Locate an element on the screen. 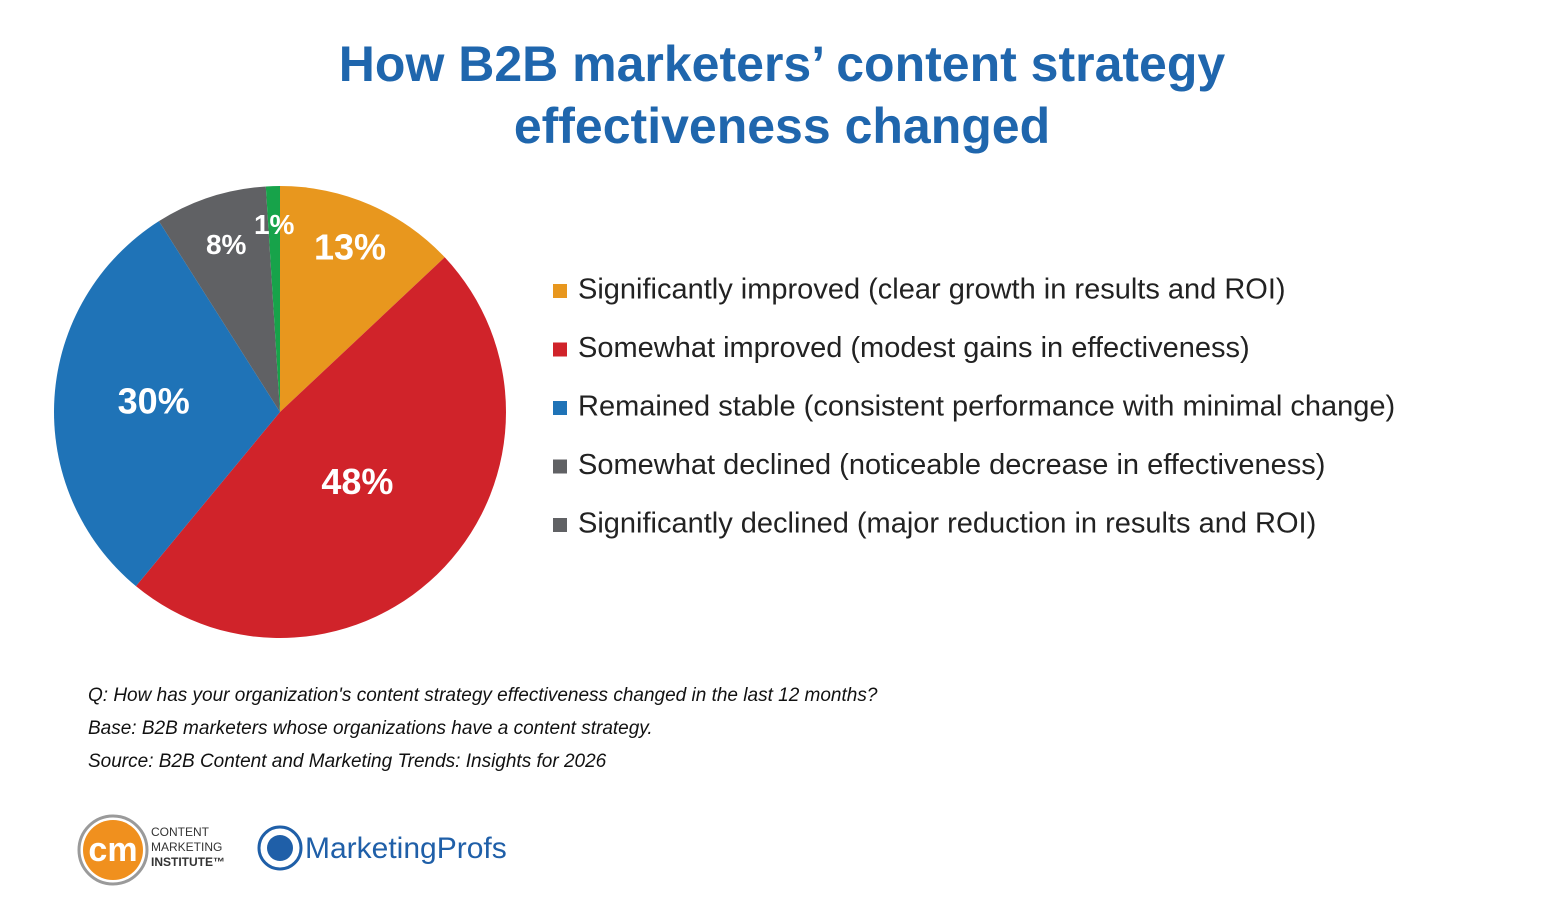  marketingprofs-logo: MarketingProfs is located at coordinates (382, 848).